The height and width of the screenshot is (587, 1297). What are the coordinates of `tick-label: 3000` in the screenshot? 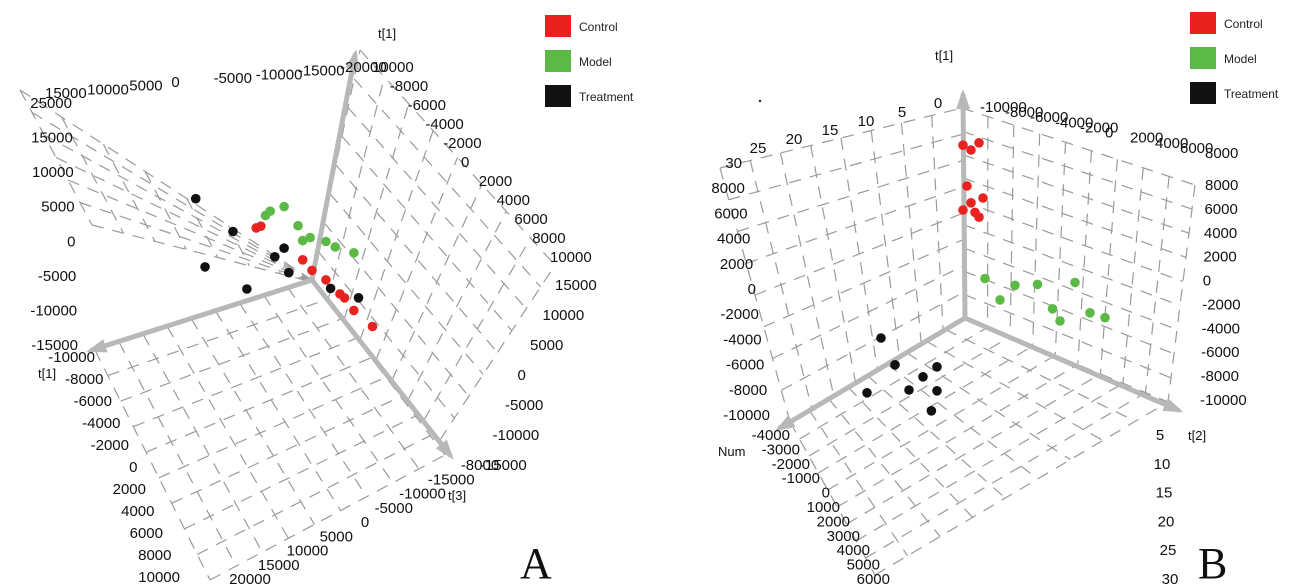 It's located at (843, 536).